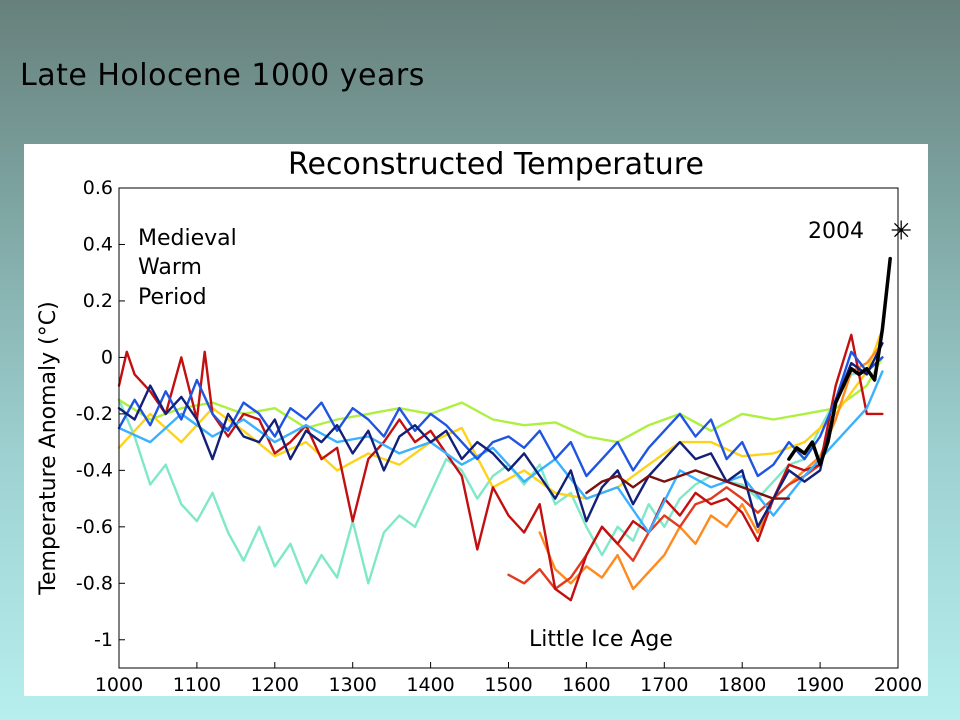 The image size is (960, 720). What do you see at coordinates (836, 231) in the screenshot?
I see `year-2004-label: 2004` at bounding box center [836, 231].